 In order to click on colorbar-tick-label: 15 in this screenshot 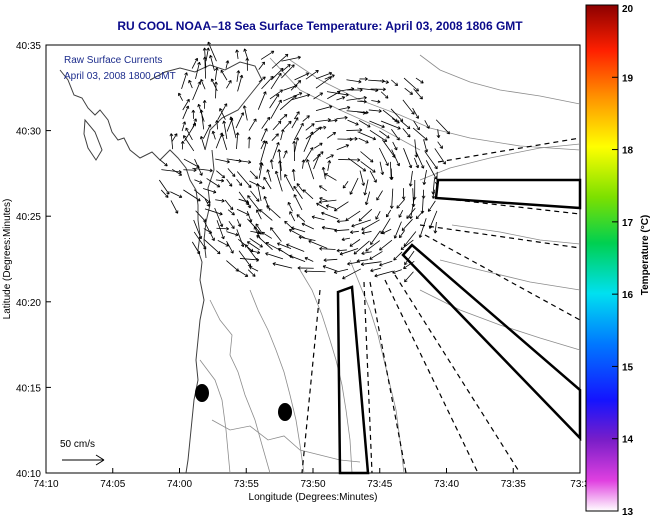, I will do `click(628, 367)`.